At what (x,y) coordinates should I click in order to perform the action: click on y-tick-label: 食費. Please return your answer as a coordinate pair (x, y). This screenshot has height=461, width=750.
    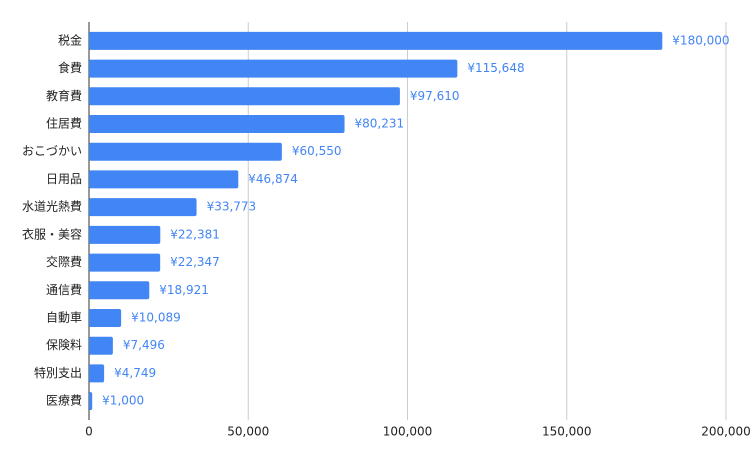
    Looking at the image, I should click on (70, 67).